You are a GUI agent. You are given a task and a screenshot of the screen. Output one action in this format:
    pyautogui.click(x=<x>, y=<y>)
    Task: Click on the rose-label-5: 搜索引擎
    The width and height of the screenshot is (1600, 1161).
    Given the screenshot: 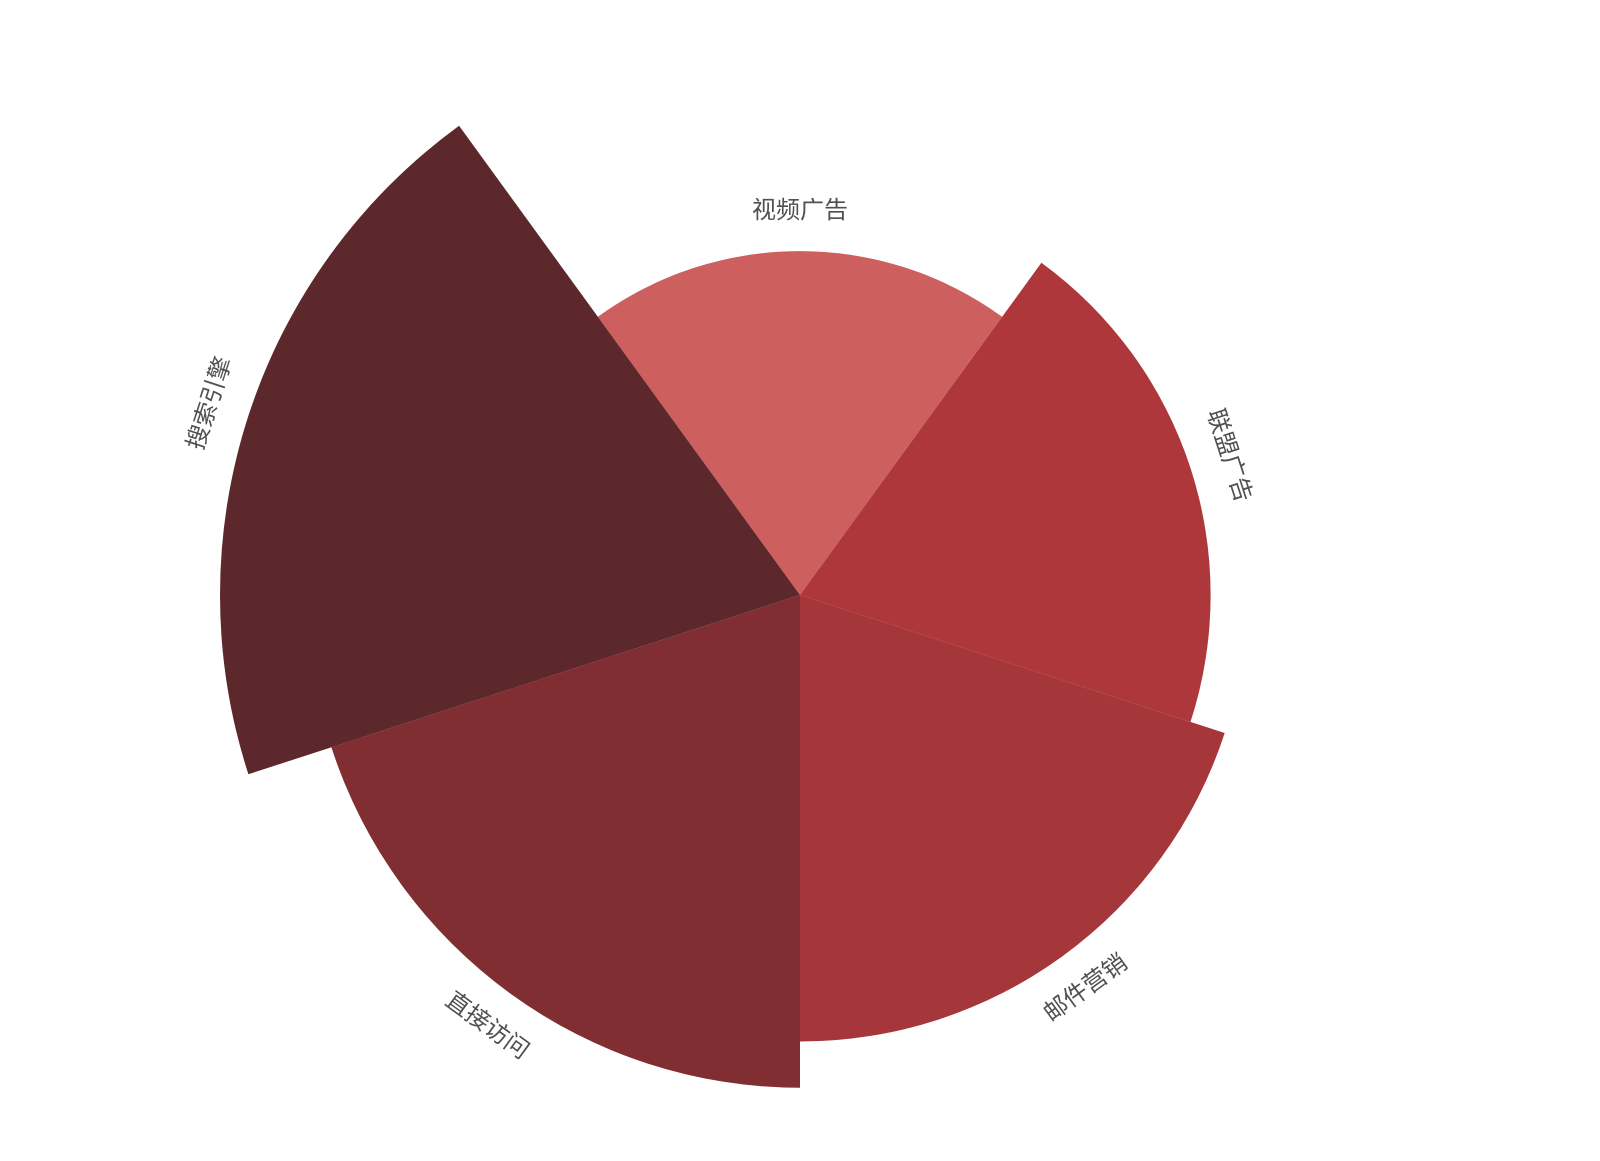 What is the action you would take?
    pyautogui.click(x=209, y=403)
    